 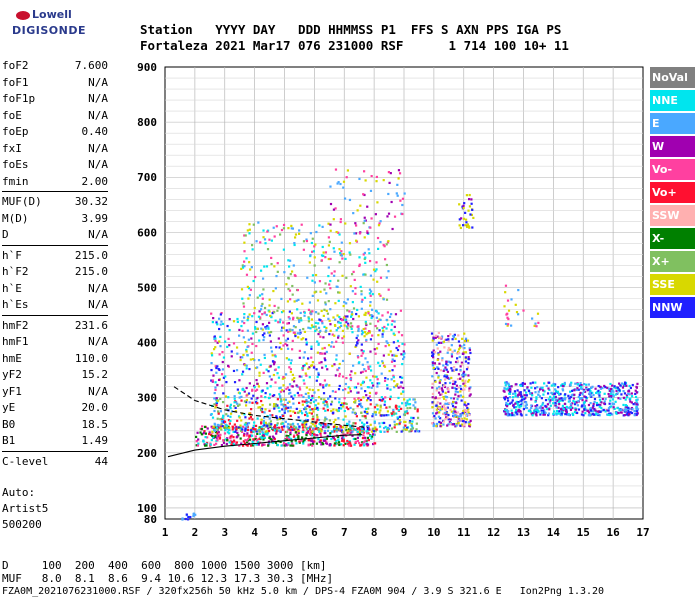 I want to click on param-row: hmE 110.0, so click(x=55, y=359).